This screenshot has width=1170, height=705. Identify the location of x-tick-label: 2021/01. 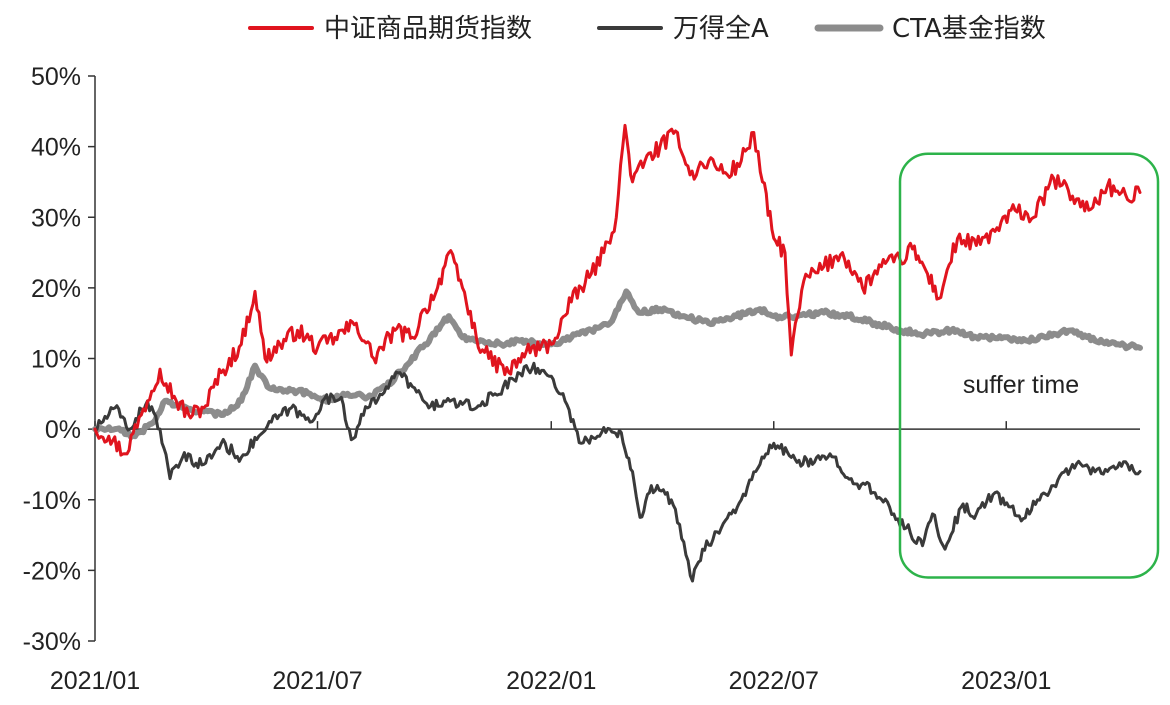
(95, 681).